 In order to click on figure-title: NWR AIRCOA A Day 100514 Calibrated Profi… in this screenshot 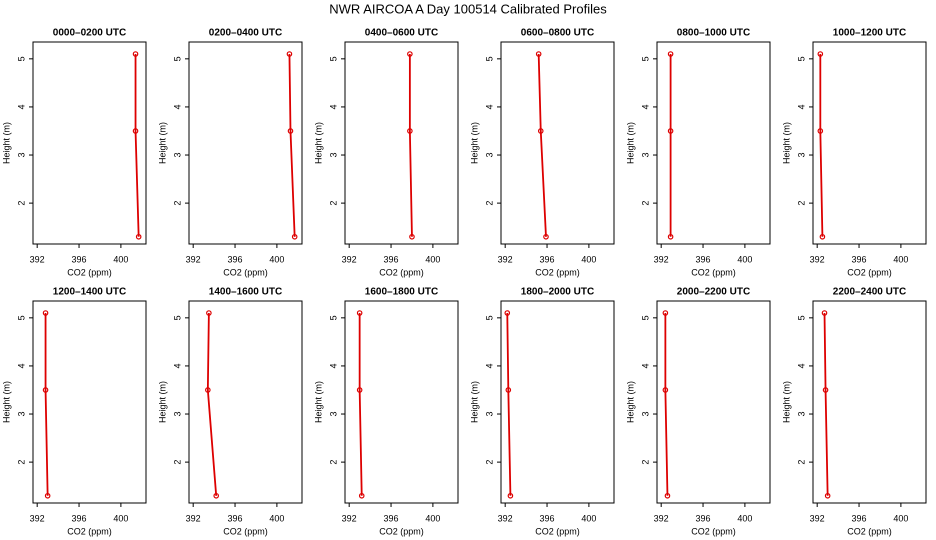, I will do `click(468, 8)`.